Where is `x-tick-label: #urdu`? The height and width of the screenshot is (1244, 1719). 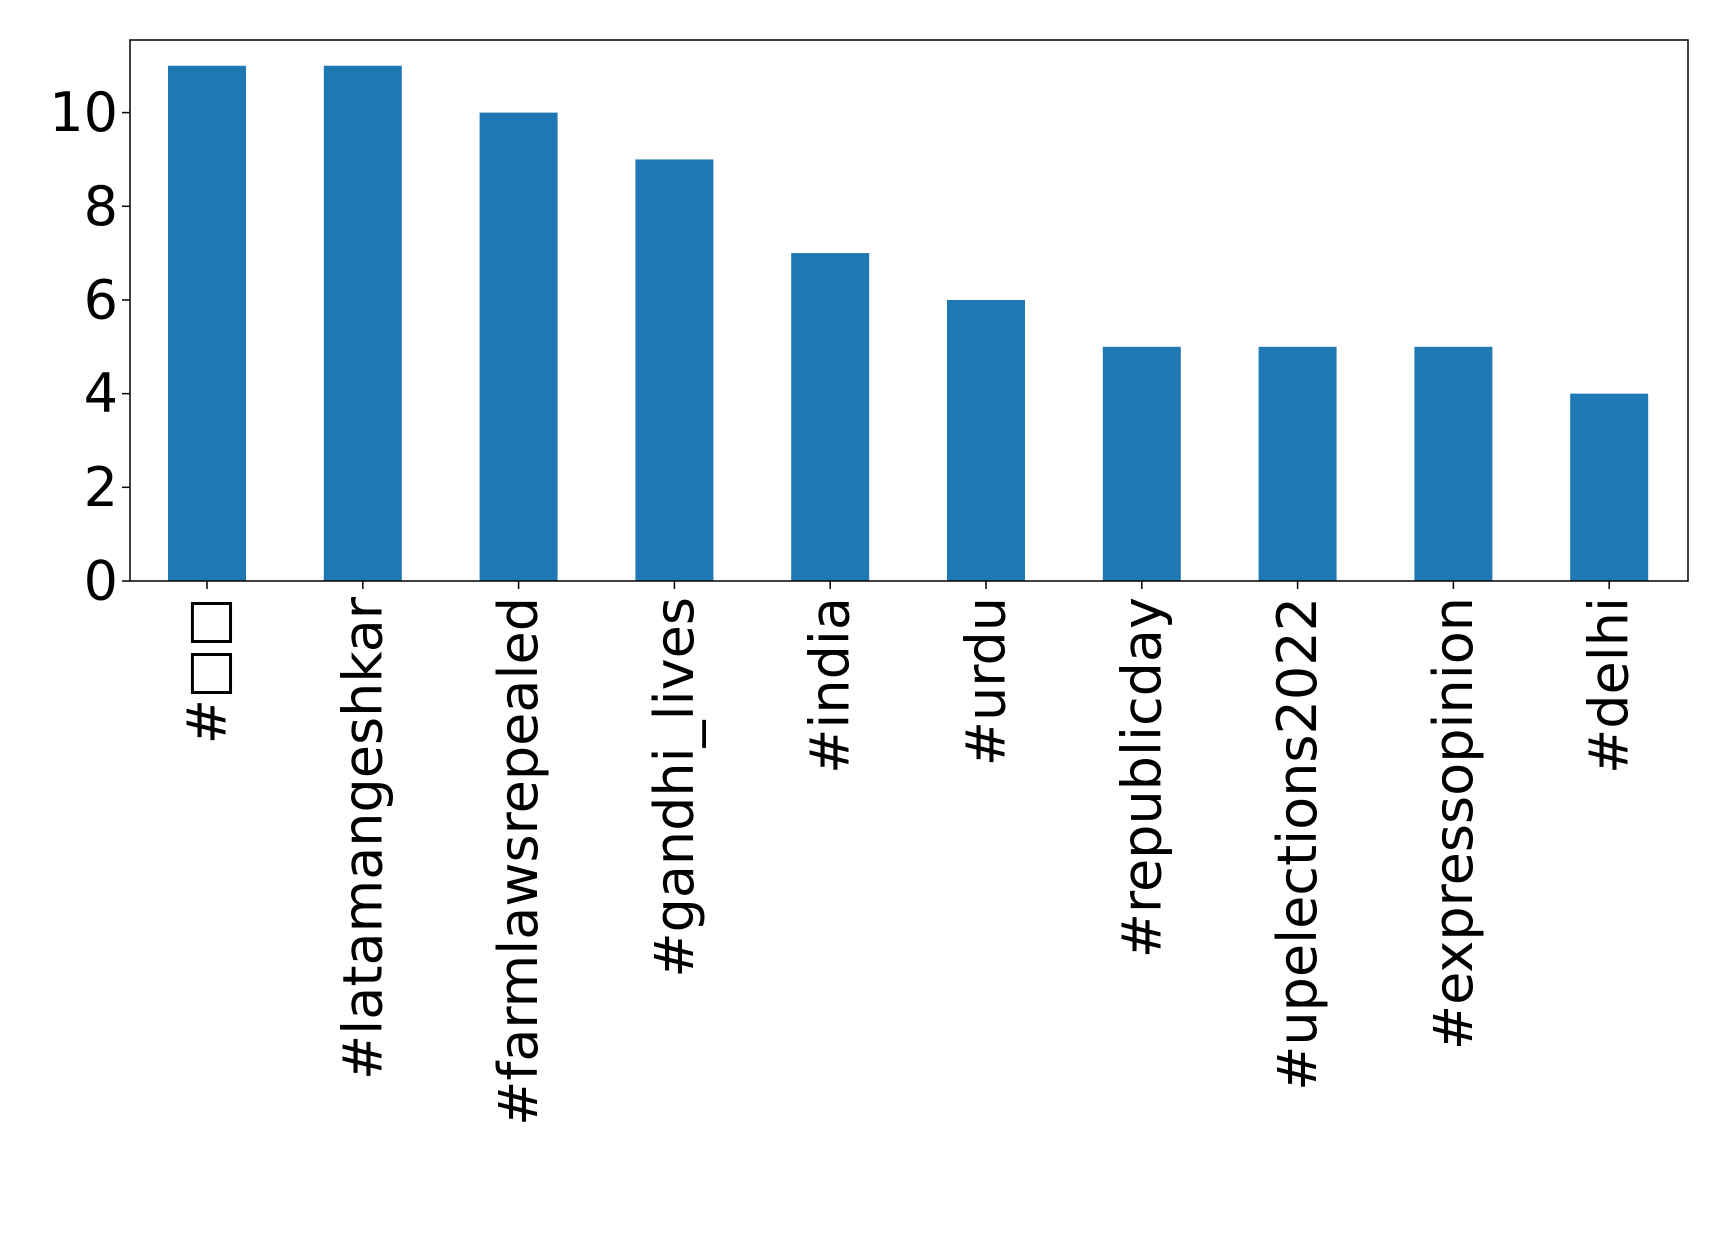 x-tick-label: #urdu is located at coordinates (986, 681).